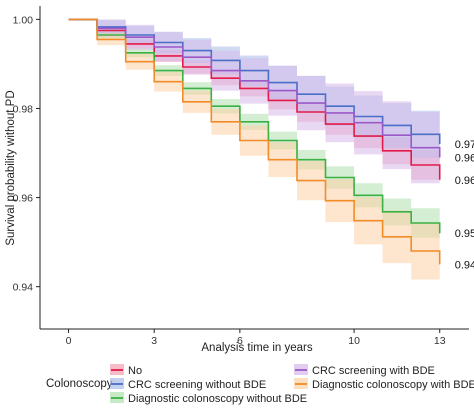 This screenshot has height=412, width=474. I want to click on end-value-label-0: 0.964, so click(464, 181).